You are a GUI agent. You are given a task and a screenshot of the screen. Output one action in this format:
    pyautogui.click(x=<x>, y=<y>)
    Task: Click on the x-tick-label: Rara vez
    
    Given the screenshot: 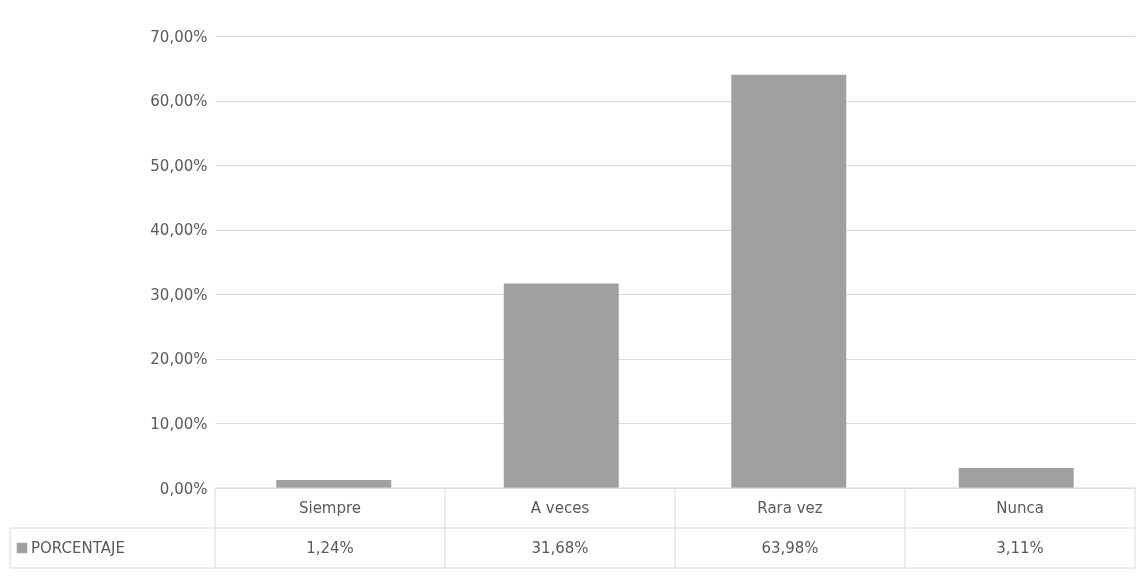 What is the action you would take?
    pyautogui.click(x=790, y=508)
    